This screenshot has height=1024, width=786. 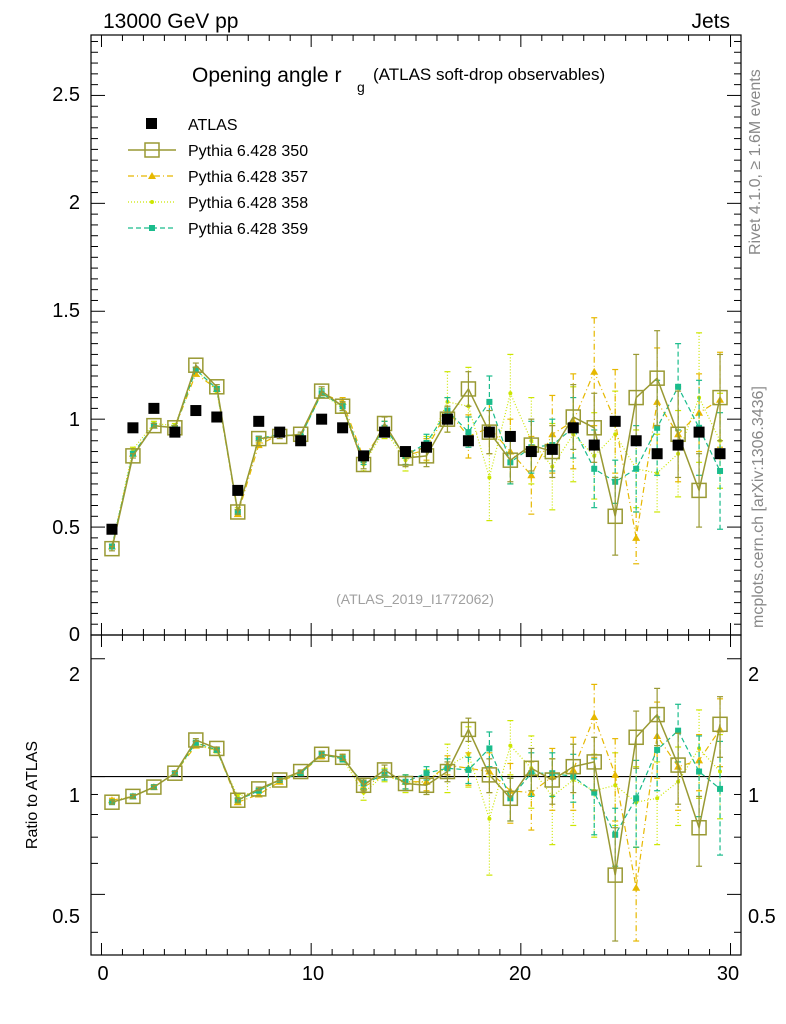 I want to click on ratio-tick-label-0-5: 0.5, so click(x=66, y=917).